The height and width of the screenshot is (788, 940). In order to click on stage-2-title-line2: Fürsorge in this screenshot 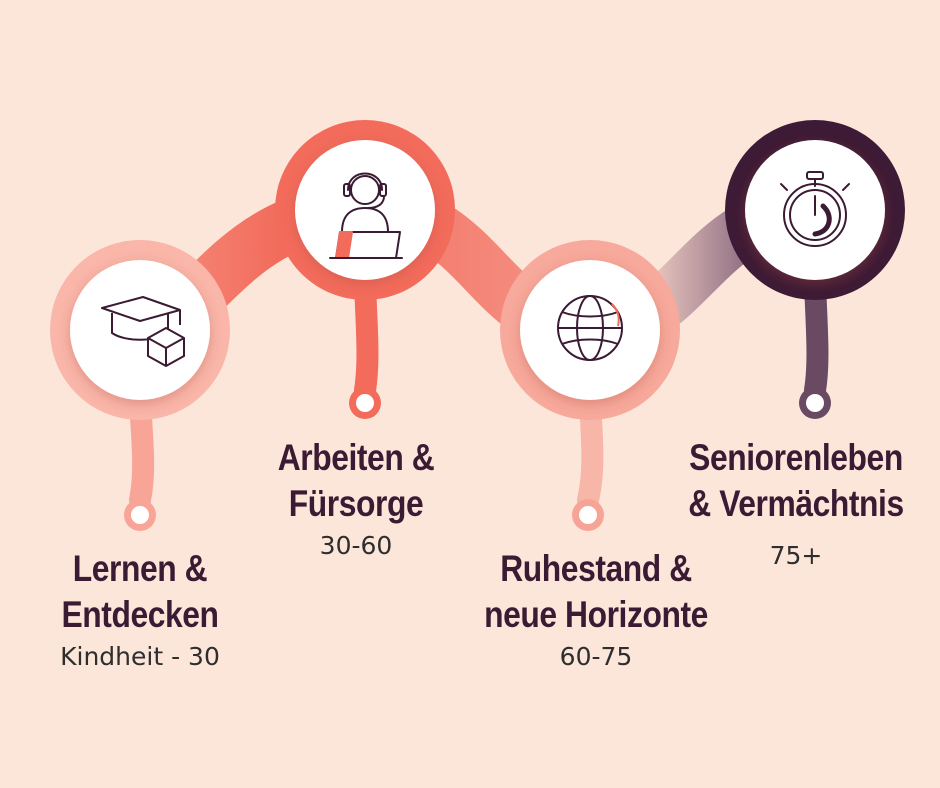, I will do `click(356, 503)`.